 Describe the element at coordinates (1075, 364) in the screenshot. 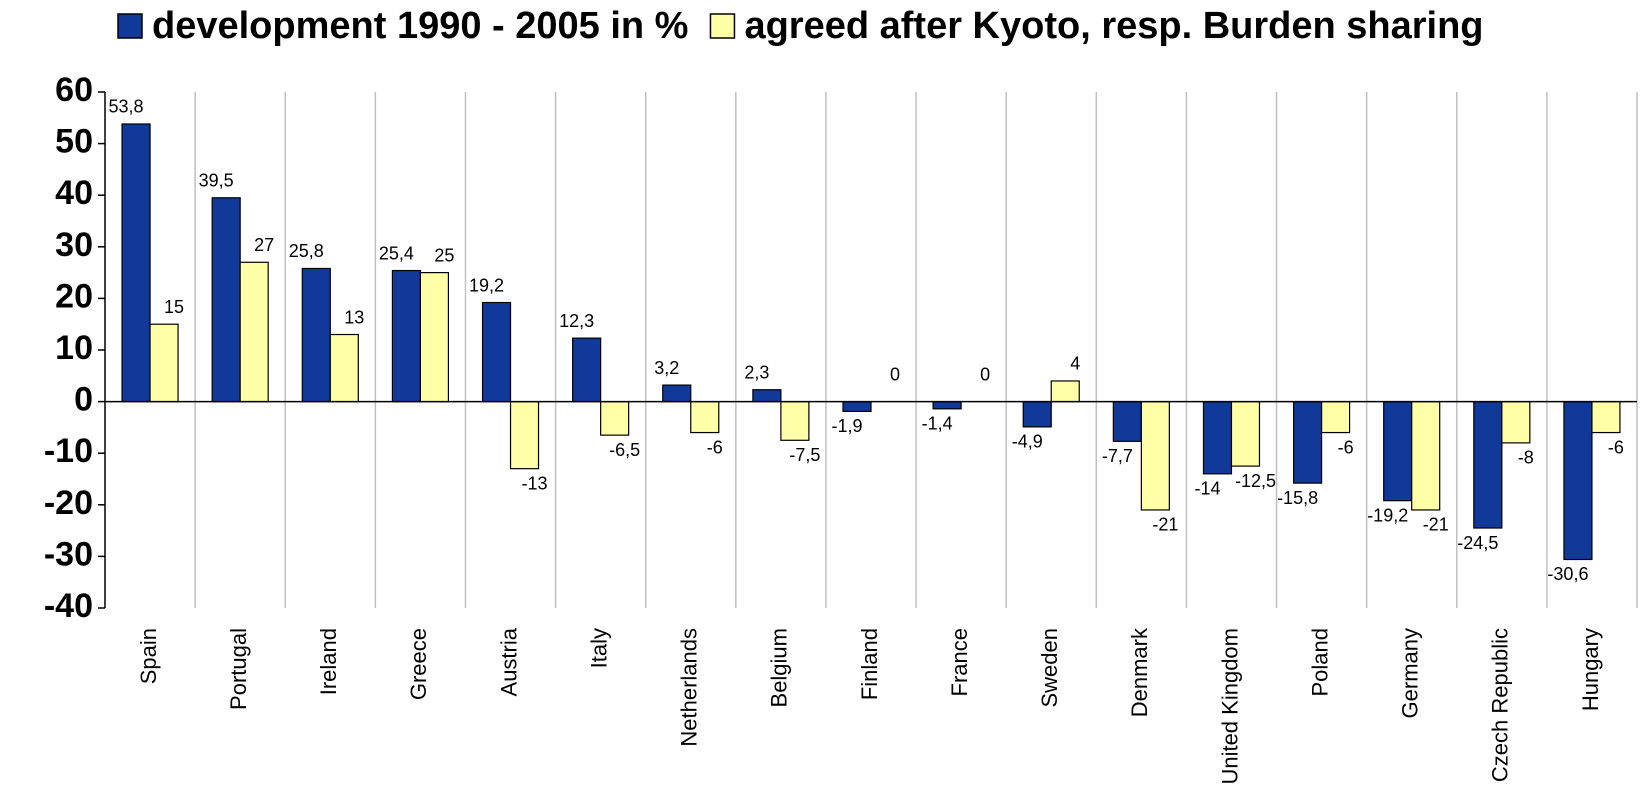

I see `value-label: 4` at that location.